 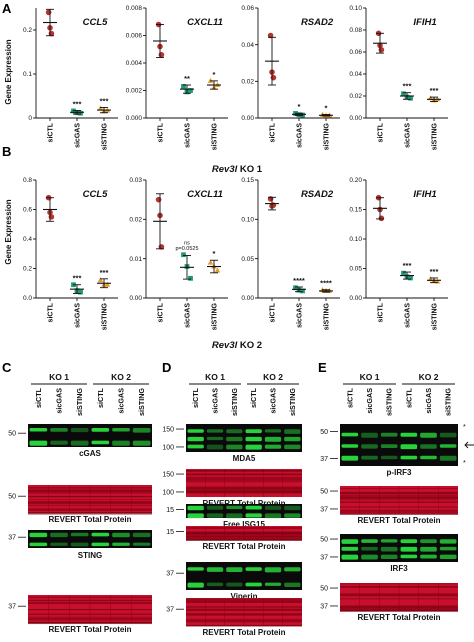 I want to click on y-tick-label: 0.4, so click(x=27, y=239).